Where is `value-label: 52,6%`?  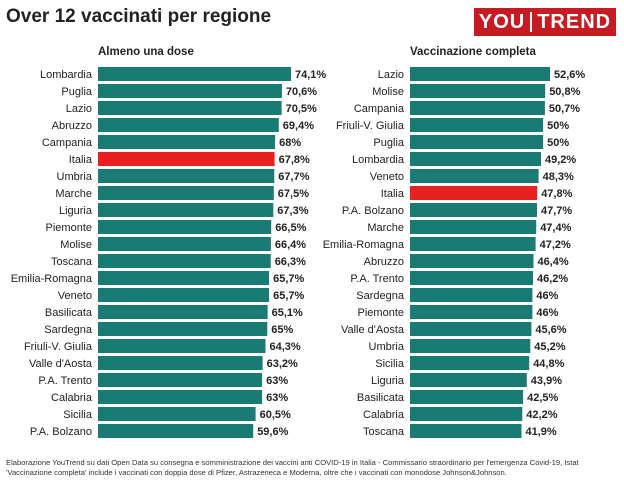 value-label: 52,6% is located at coordinates (569, 75).